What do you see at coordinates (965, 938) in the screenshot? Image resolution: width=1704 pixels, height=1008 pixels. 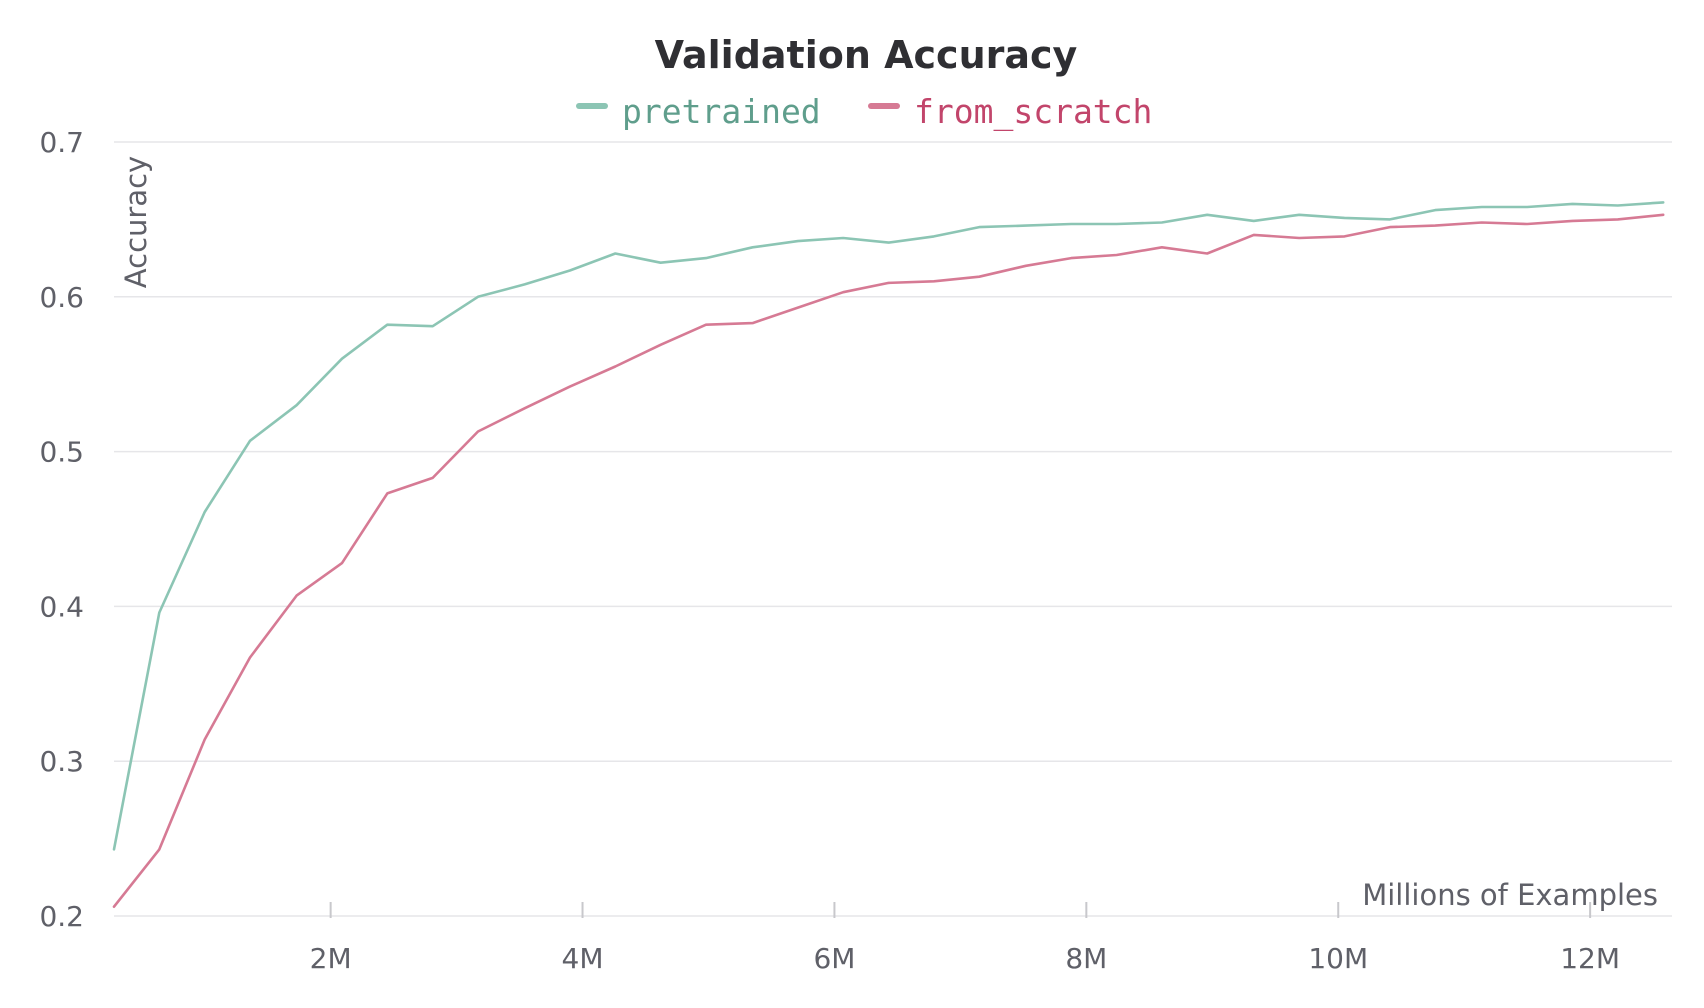 I see `x-axis-ticks: 2M 4M 6M 8M 10M 12M` at bounding box center [965, 938].